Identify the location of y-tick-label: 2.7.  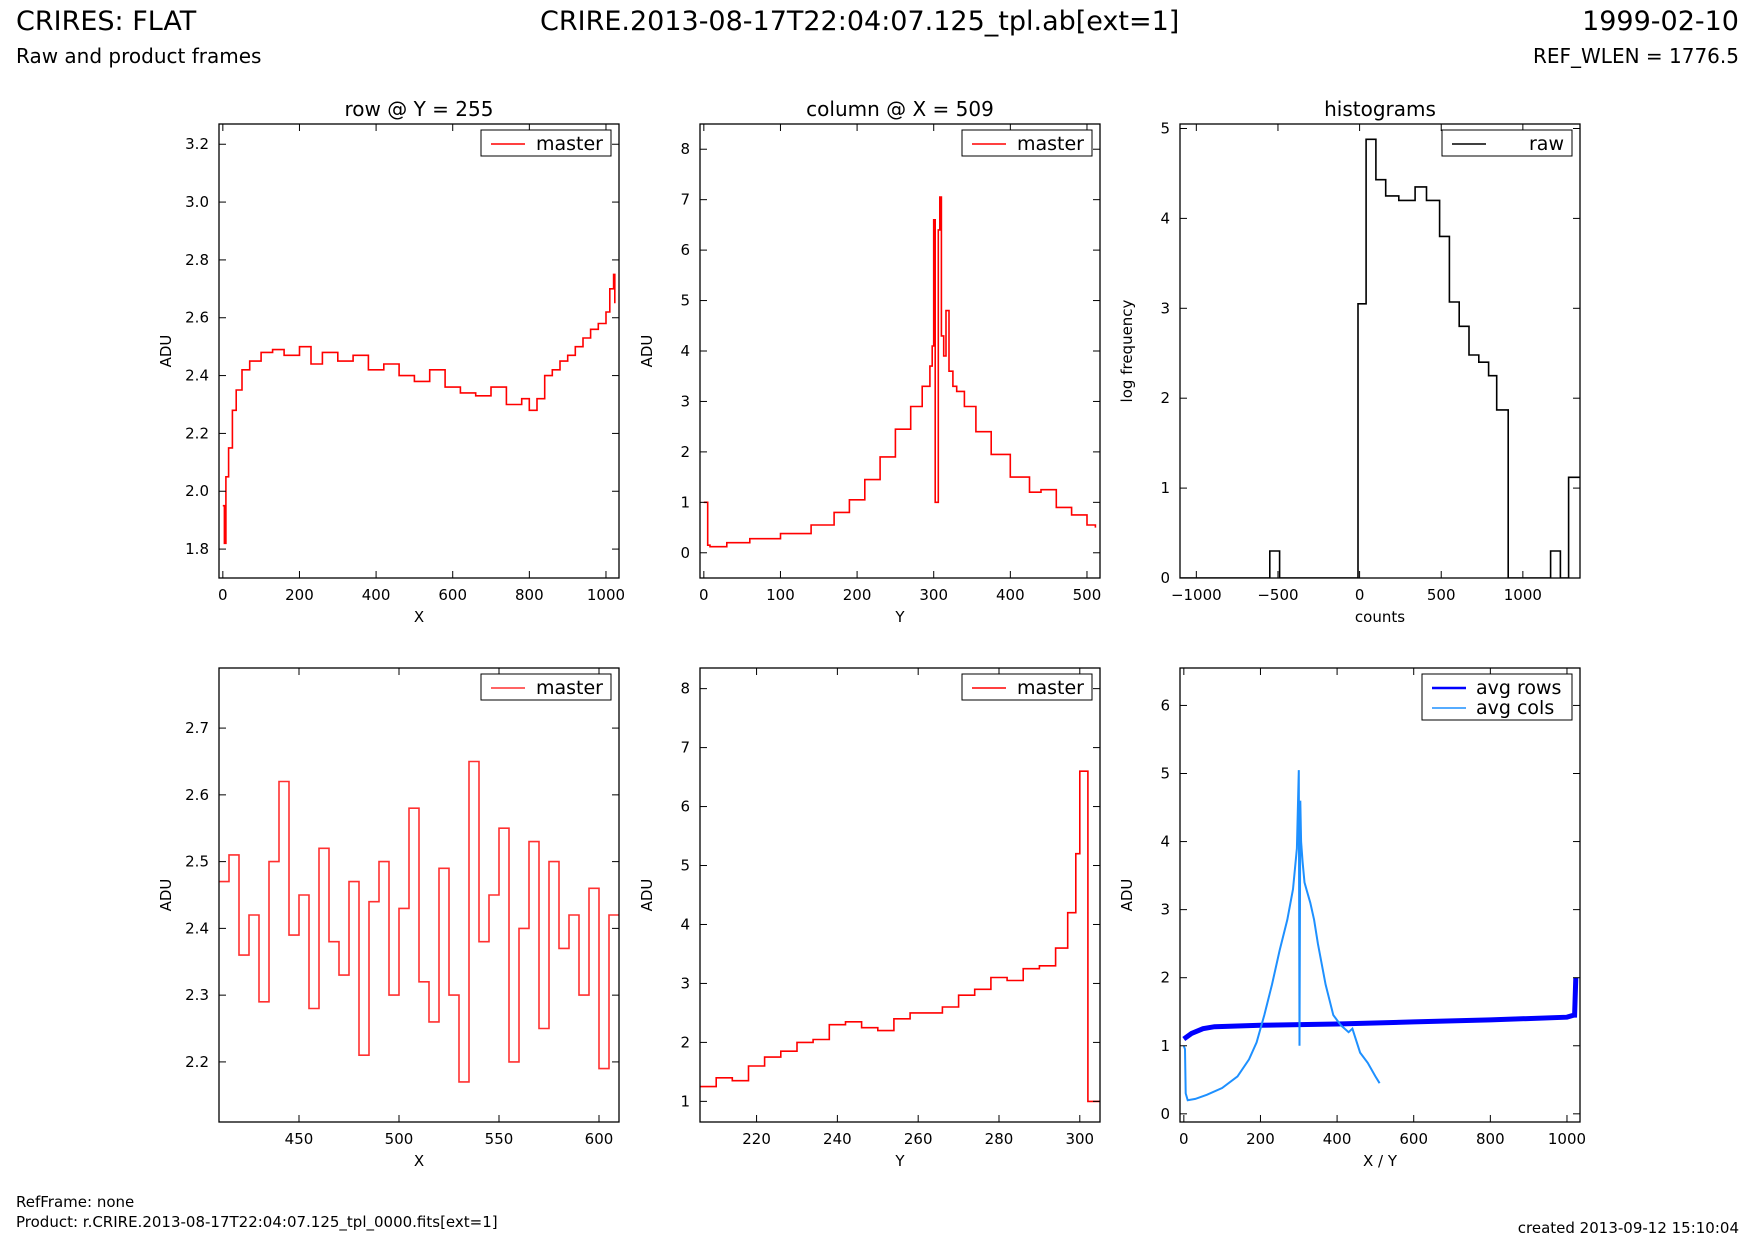
(197, 728).